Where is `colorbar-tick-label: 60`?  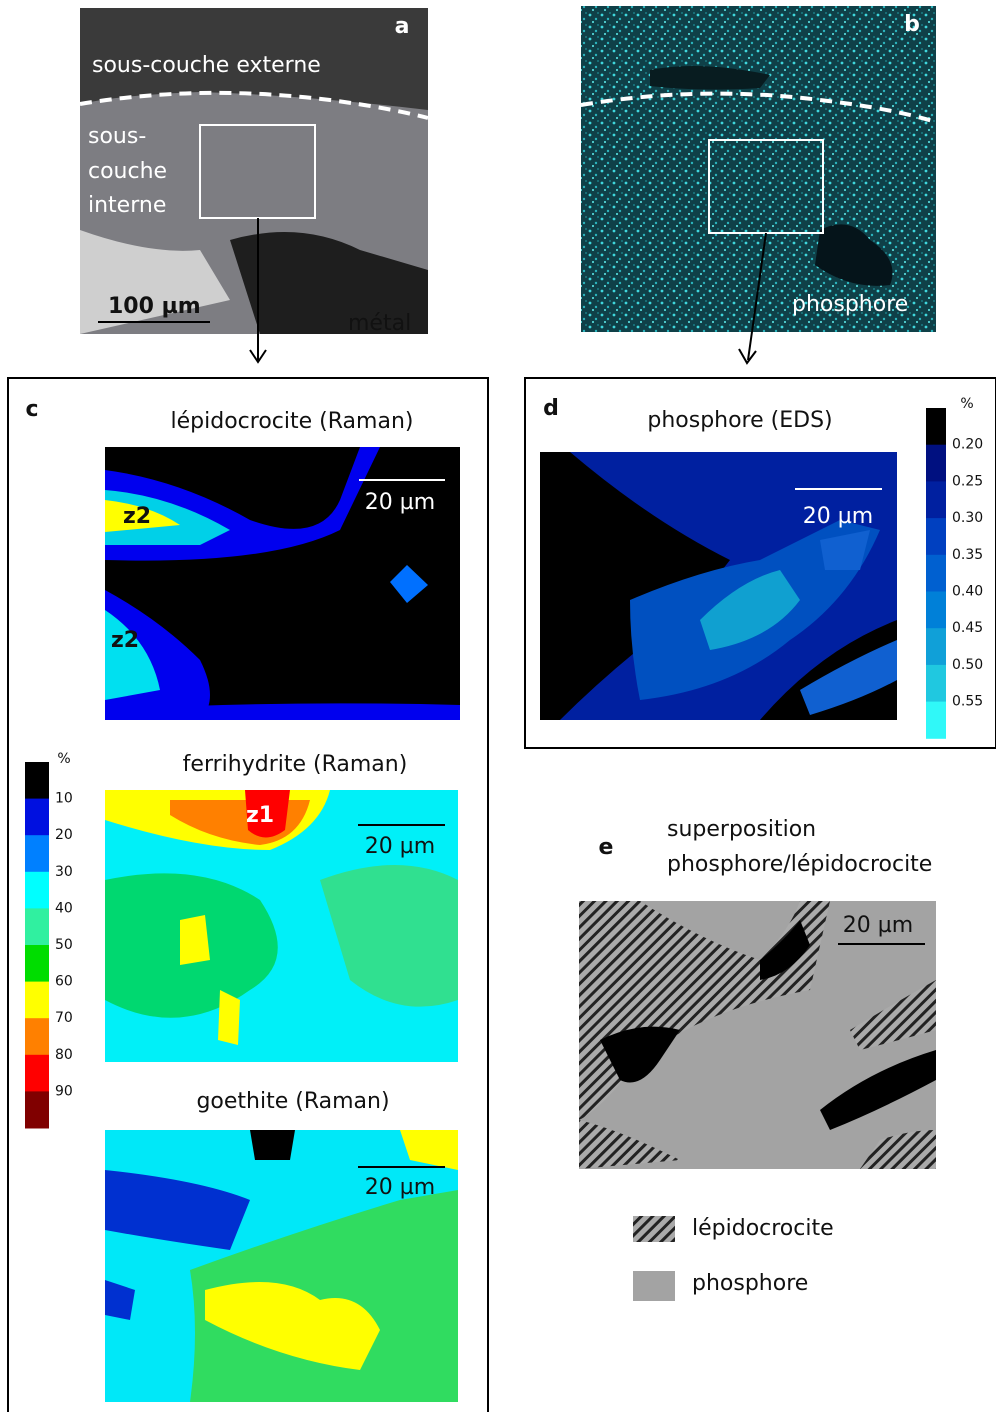 colorbar-tick-label: 60 is located at coordinates (64, 982).